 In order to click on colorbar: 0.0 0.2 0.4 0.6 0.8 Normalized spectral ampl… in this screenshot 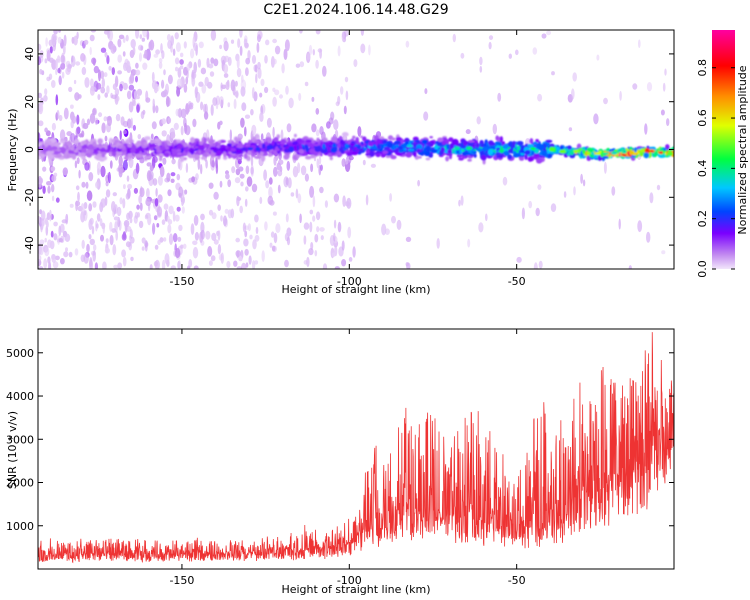, I will do `click(722, 154)`.